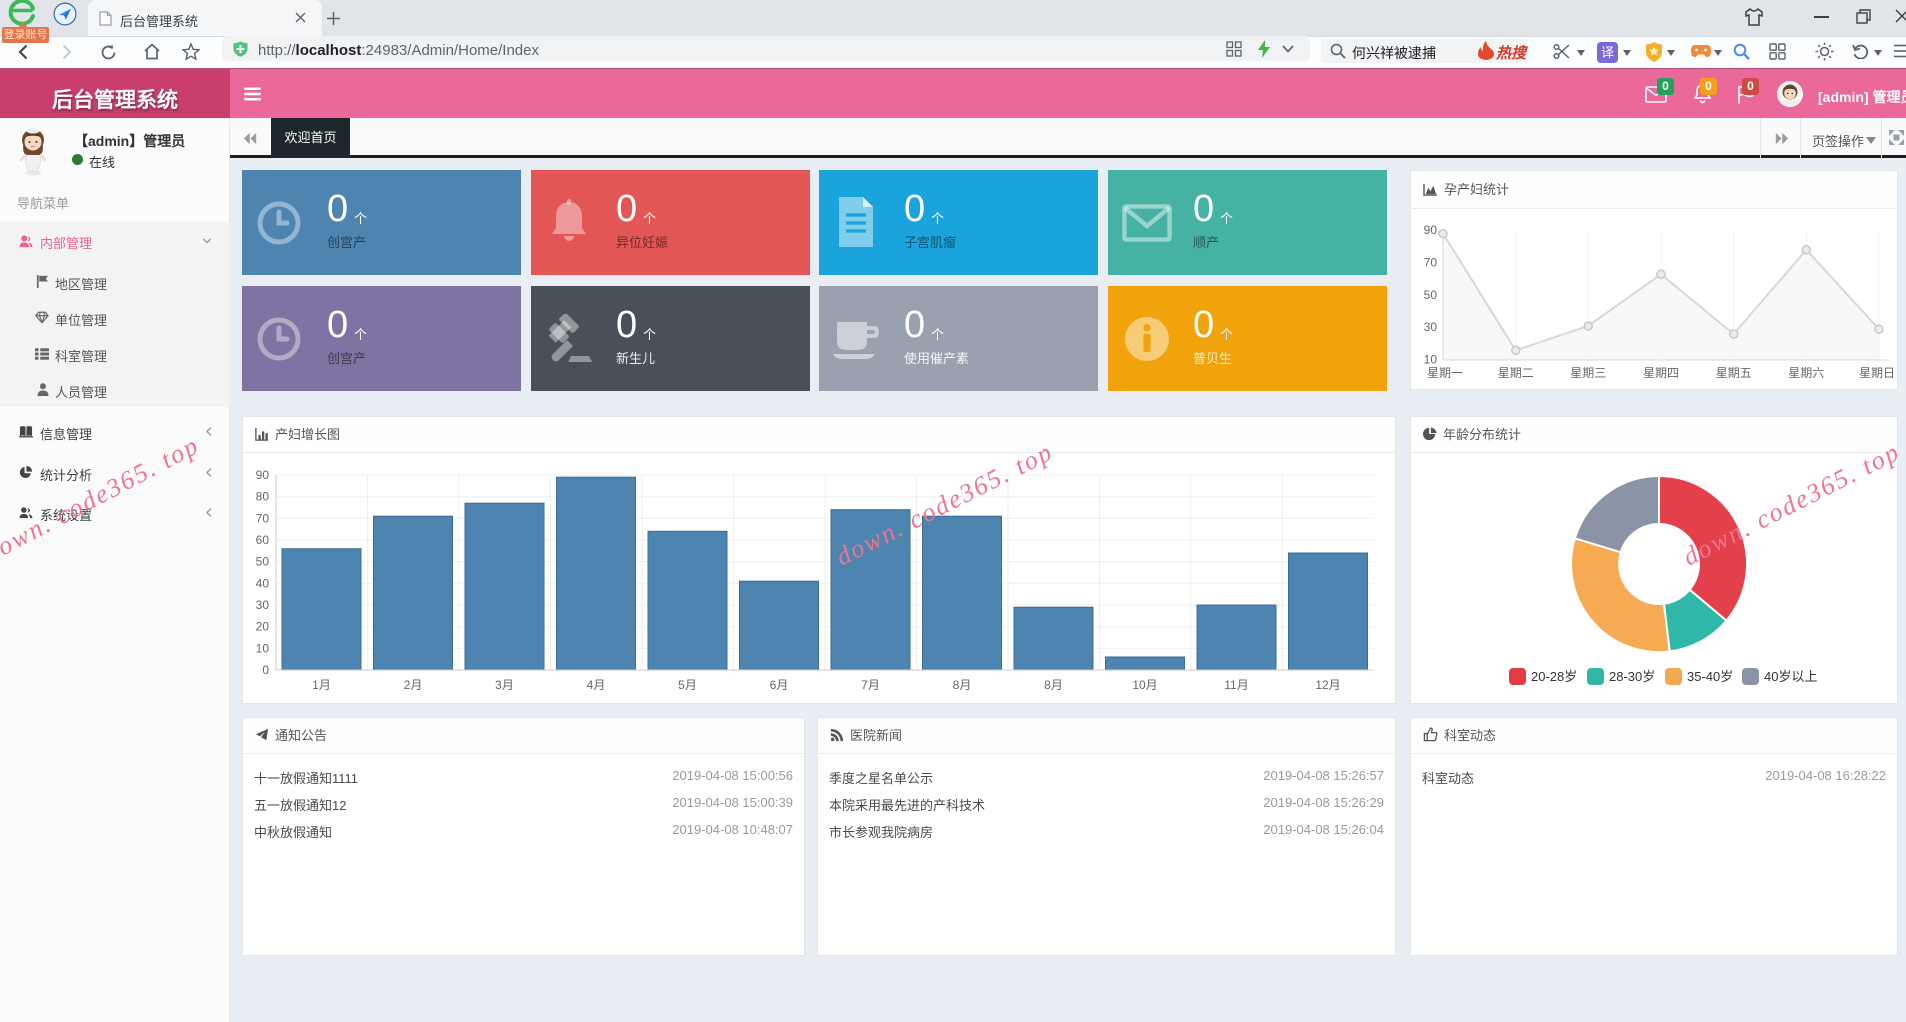 The height and width of the screenshot is (1022, 1906). I want to click on svg-text: 12月, so click(1327, 685).